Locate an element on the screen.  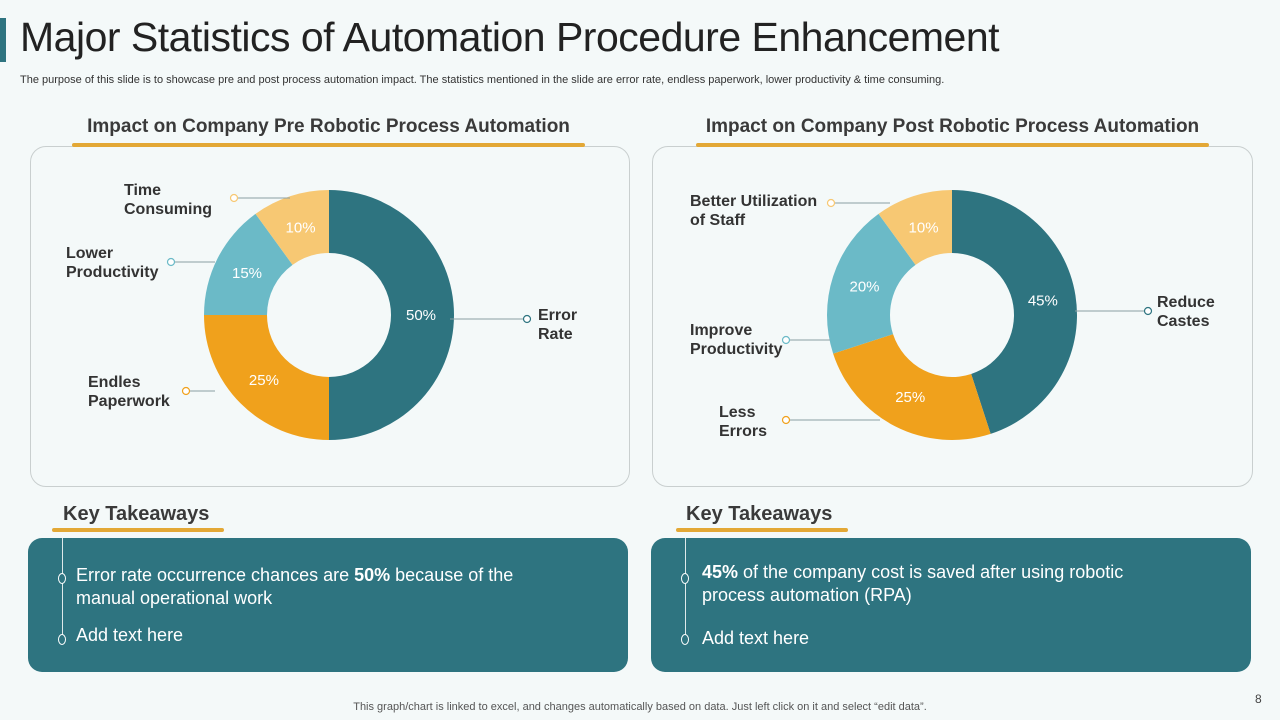
donut-slice-endles-paperwork is located at coordinates (266, 377).